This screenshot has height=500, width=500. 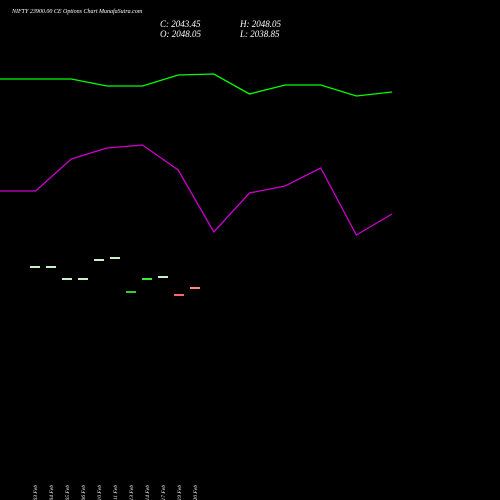 What do you see at coordinates (196, 492) in the screenshot?
I see `x-tick-label: 20 Feb` at bounding box center [196, 492].